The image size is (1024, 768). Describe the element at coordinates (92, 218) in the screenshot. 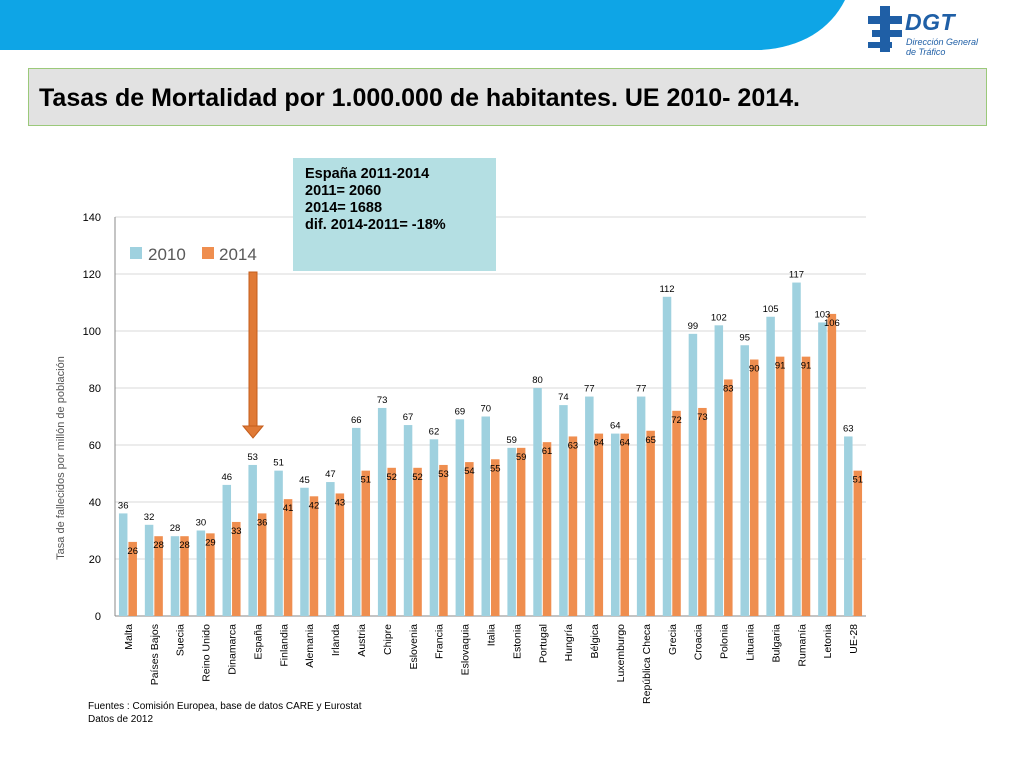

I see `y-tick-label: 140` at that location.